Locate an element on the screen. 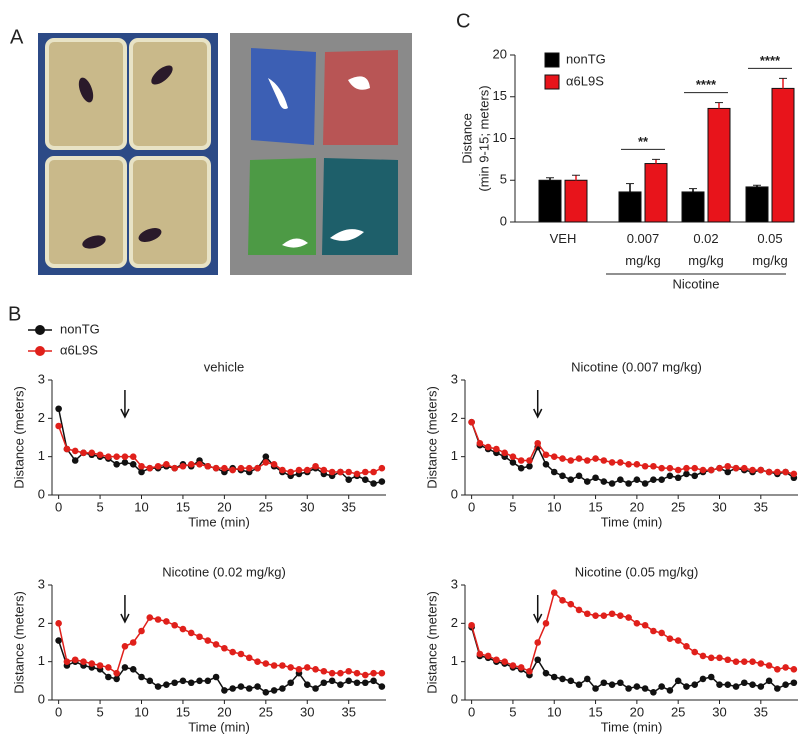 This screenshot has width=800, height=738. y-tick-label: 2 is located at coordinates (454, 622).